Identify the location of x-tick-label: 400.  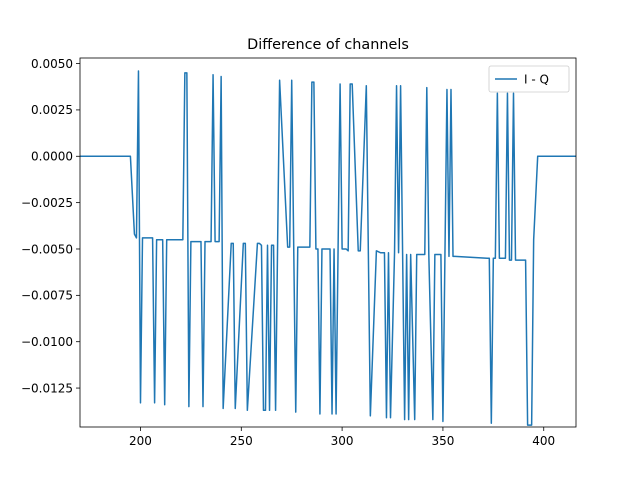
(543, 441).